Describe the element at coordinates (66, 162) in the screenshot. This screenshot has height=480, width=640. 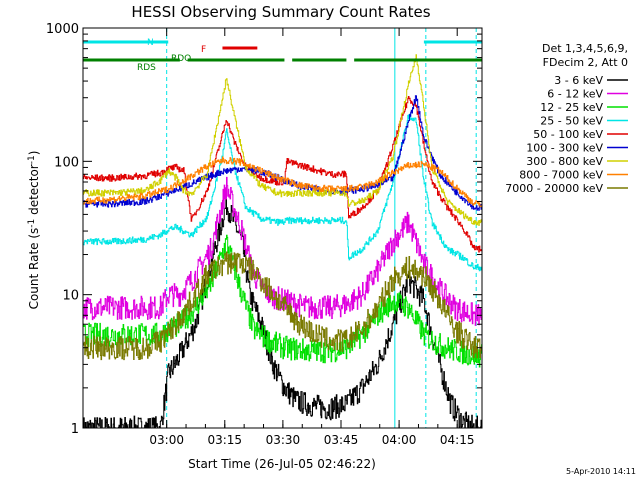
I see `y-tick-label: 100` at that location.